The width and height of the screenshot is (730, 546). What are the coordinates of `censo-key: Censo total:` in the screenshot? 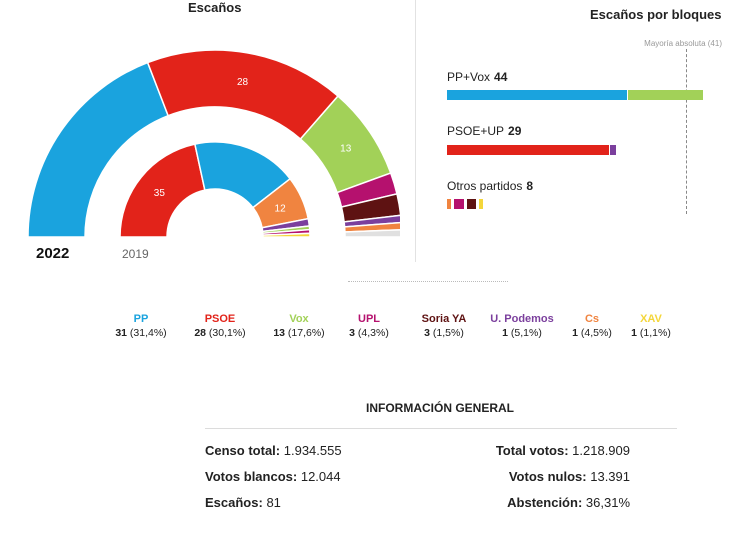 It's located at (243, 450).